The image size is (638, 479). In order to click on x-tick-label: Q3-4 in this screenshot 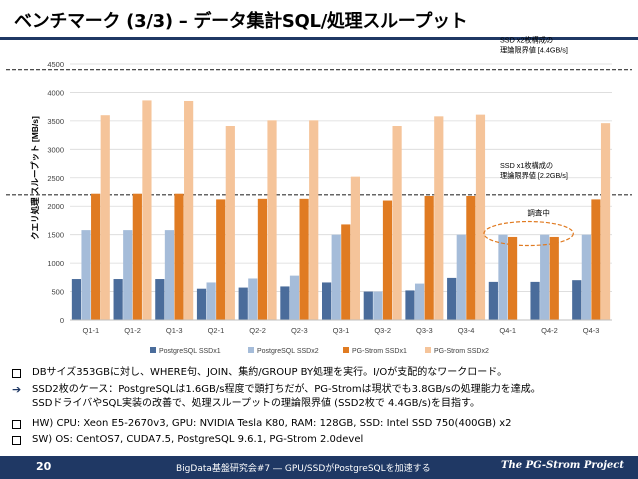, I will do `click(466, 330)`.